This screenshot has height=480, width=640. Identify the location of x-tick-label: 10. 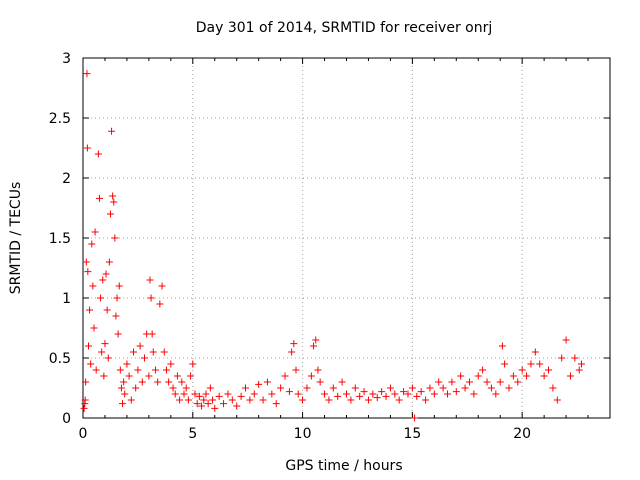
(303, 434).